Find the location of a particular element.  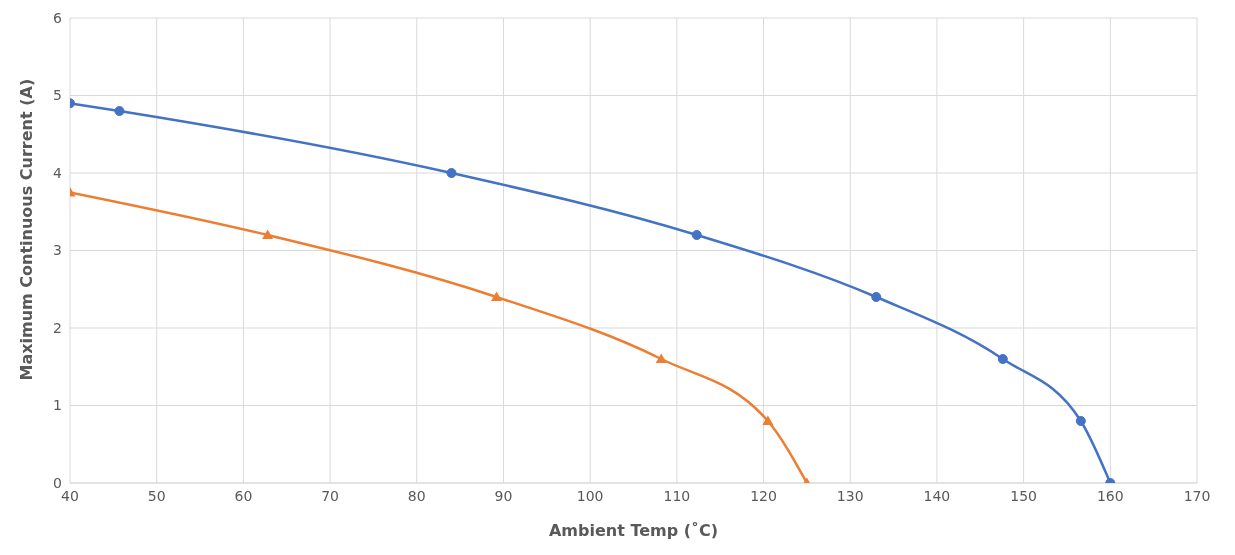

x-tick-label: 70 is located at coordinates (330, 495).